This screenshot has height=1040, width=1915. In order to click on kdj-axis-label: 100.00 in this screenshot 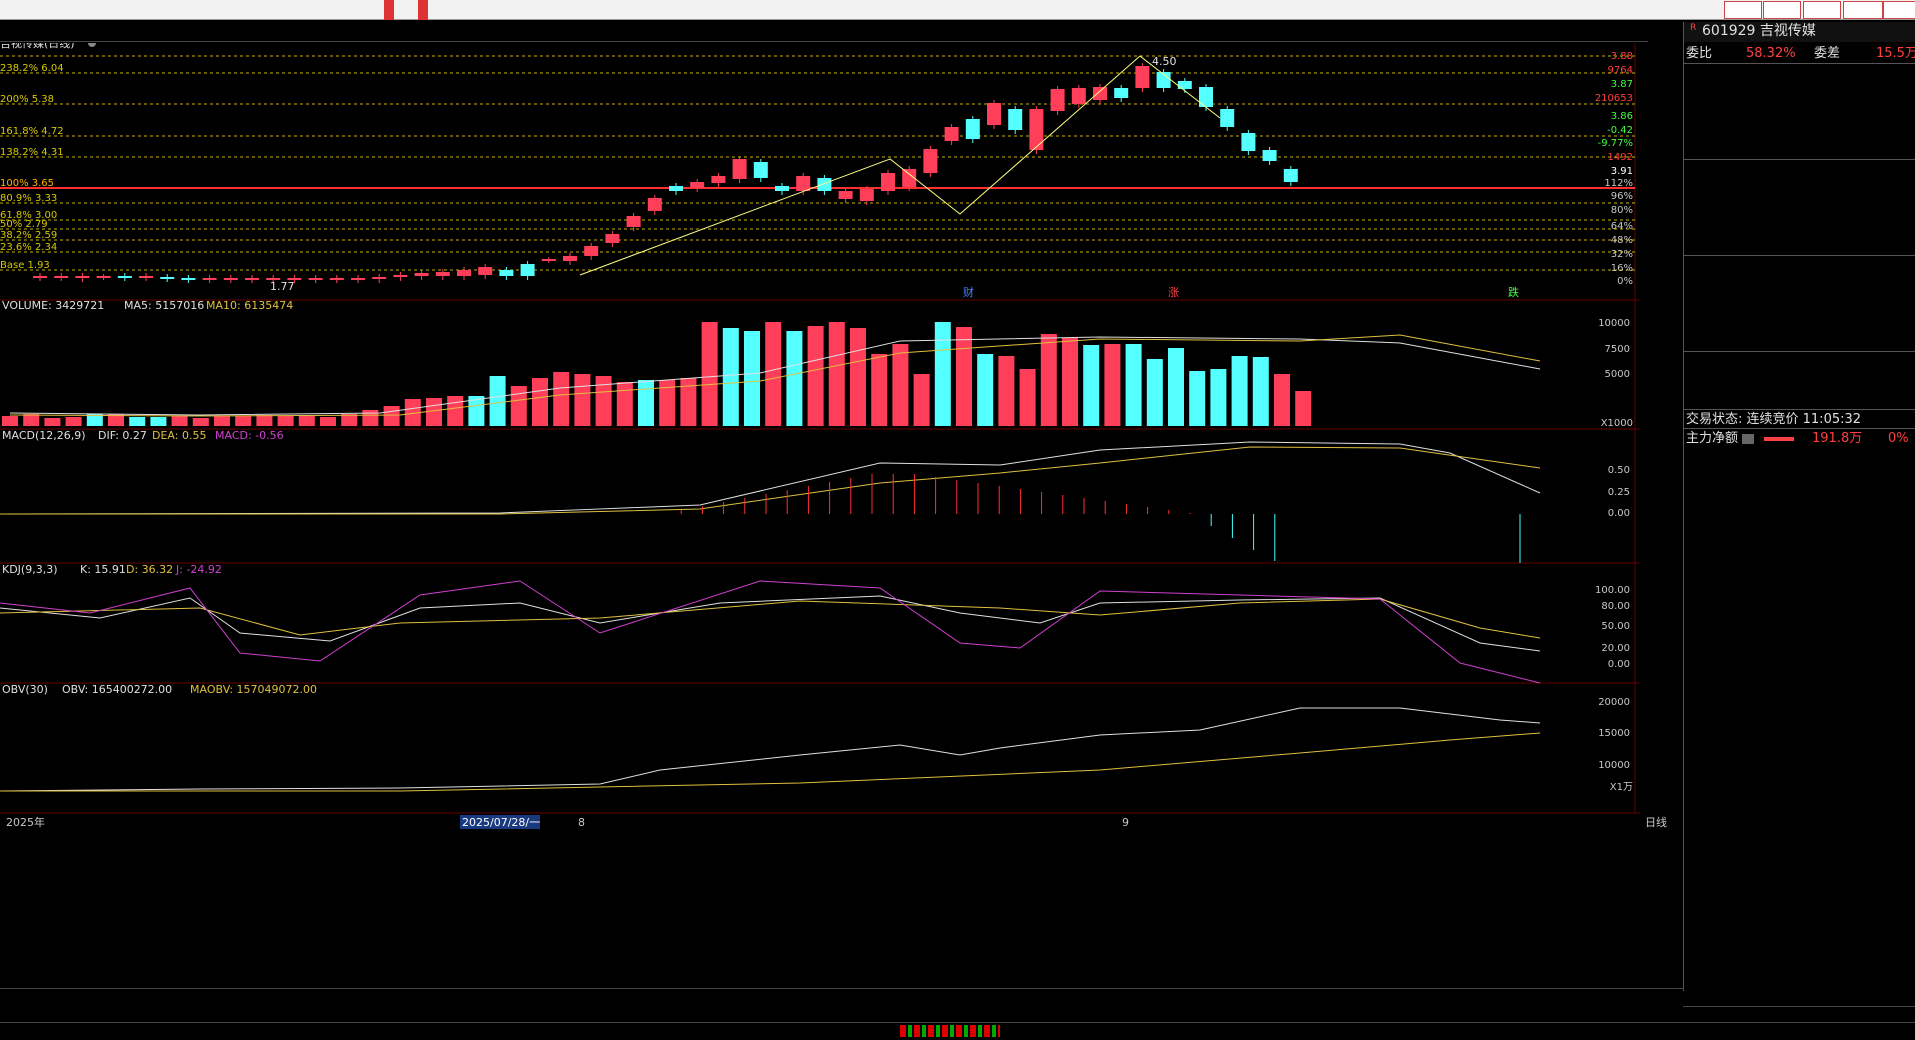, I will do `click(1612, 590)`.